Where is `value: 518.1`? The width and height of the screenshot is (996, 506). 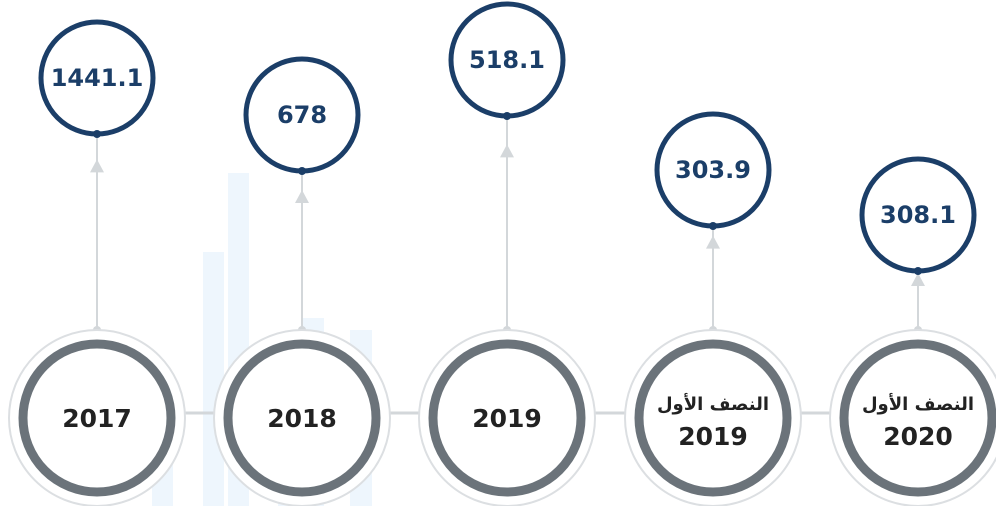
value: 518.1 is located at coordinates (507, 60).